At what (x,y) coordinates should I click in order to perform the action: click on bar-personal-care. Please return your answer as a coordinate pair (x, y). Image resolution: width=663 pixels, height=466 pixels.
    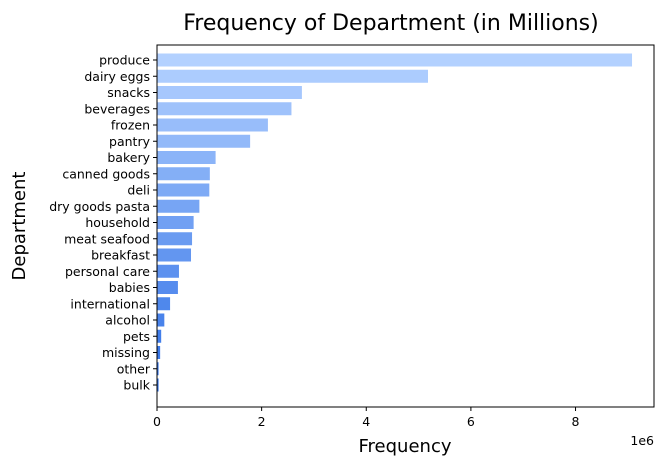
    Looking at the image, I should click on (168, 271).